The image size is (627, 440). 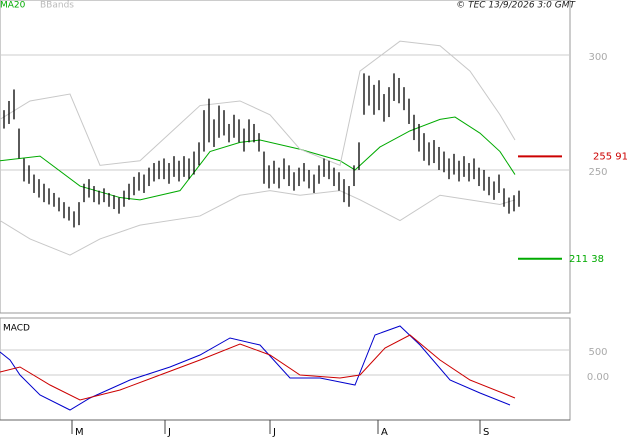 I want to click on y-tick-label: 500, so click(x=597, y=352).